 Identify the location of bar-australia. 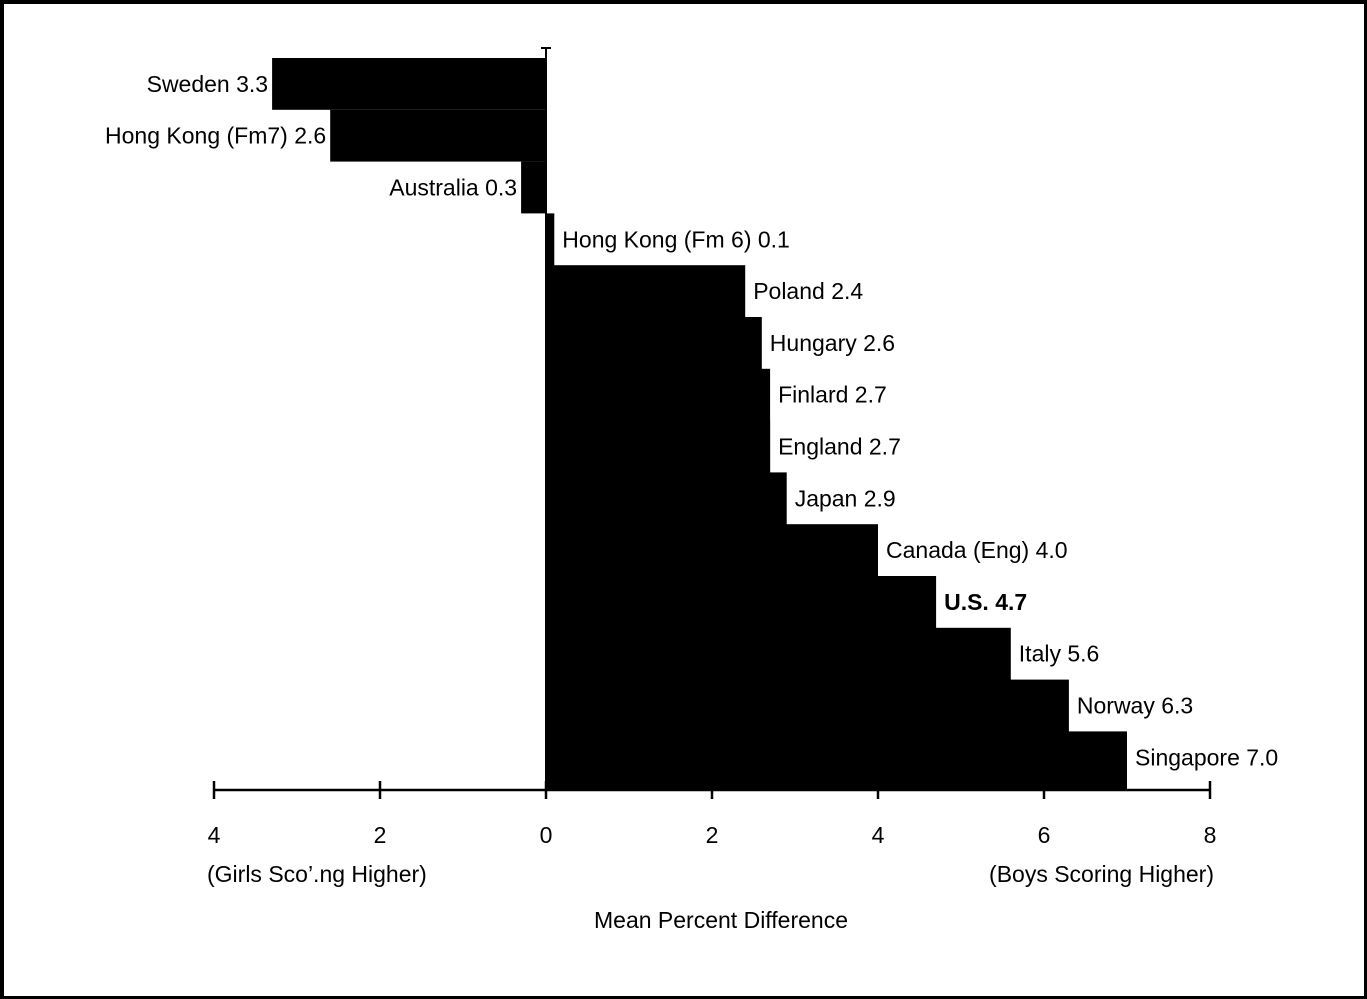
(533, 187).